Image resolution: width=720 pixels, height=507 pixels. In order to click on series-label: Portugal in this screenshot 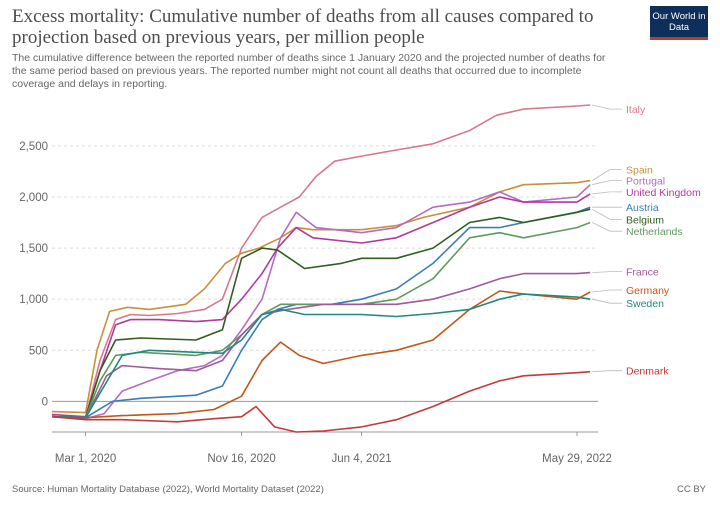, I will do `click(645, 182)`.